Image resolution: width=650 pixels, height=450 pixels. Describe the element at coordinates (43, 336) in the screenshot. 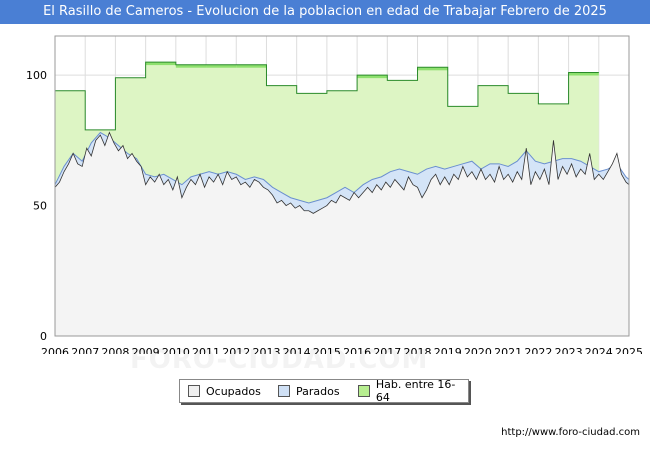

I see `y-tick-label: 0` at that location.